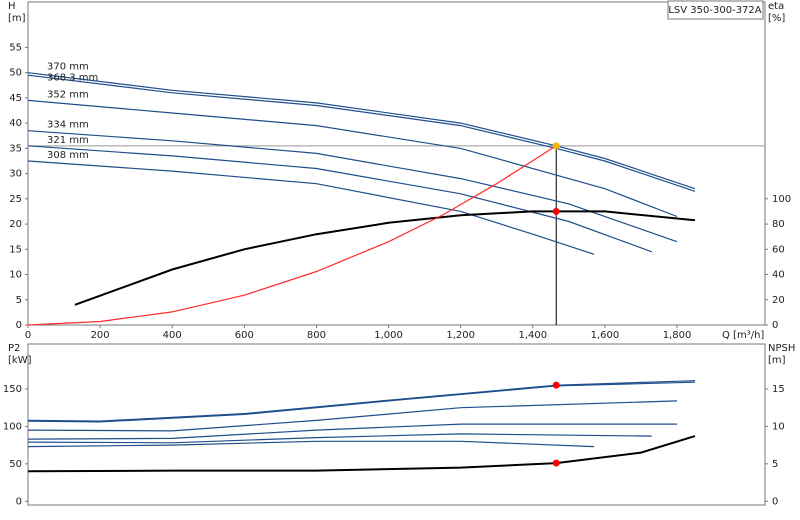 This screenshot has width=800, height=520. Describe the element at coordinates (28, 335) in the screenshot. I see `x-tick-label: 0` at that location.